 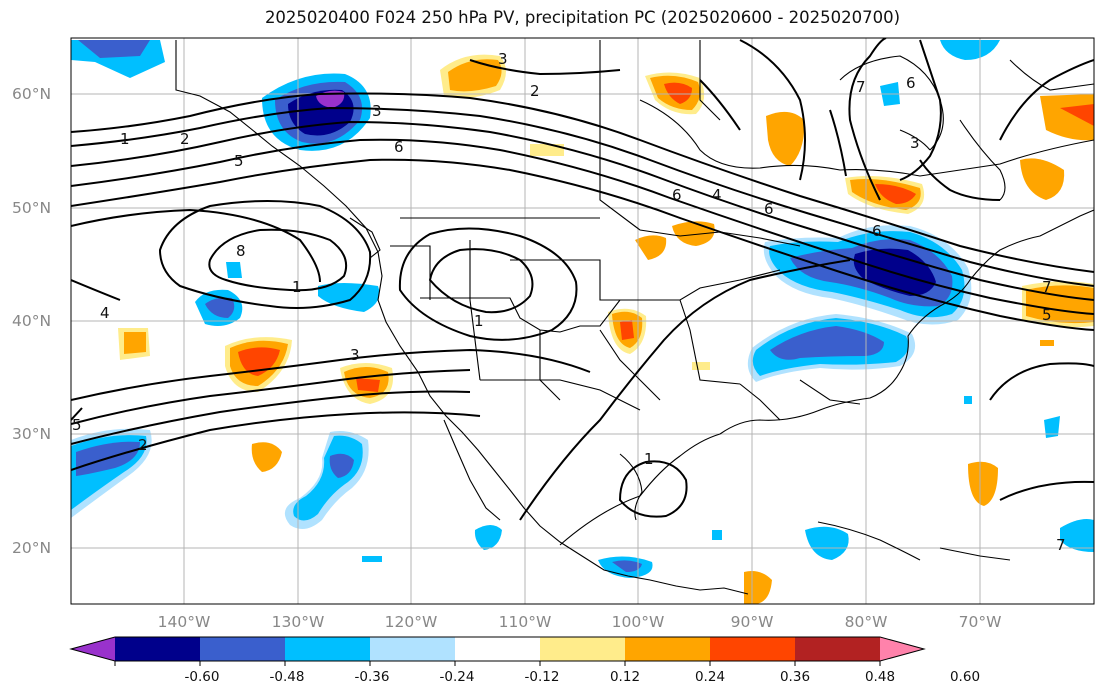 I want to click on lon-label-140w: 140°W, so click(x=184, y=622).